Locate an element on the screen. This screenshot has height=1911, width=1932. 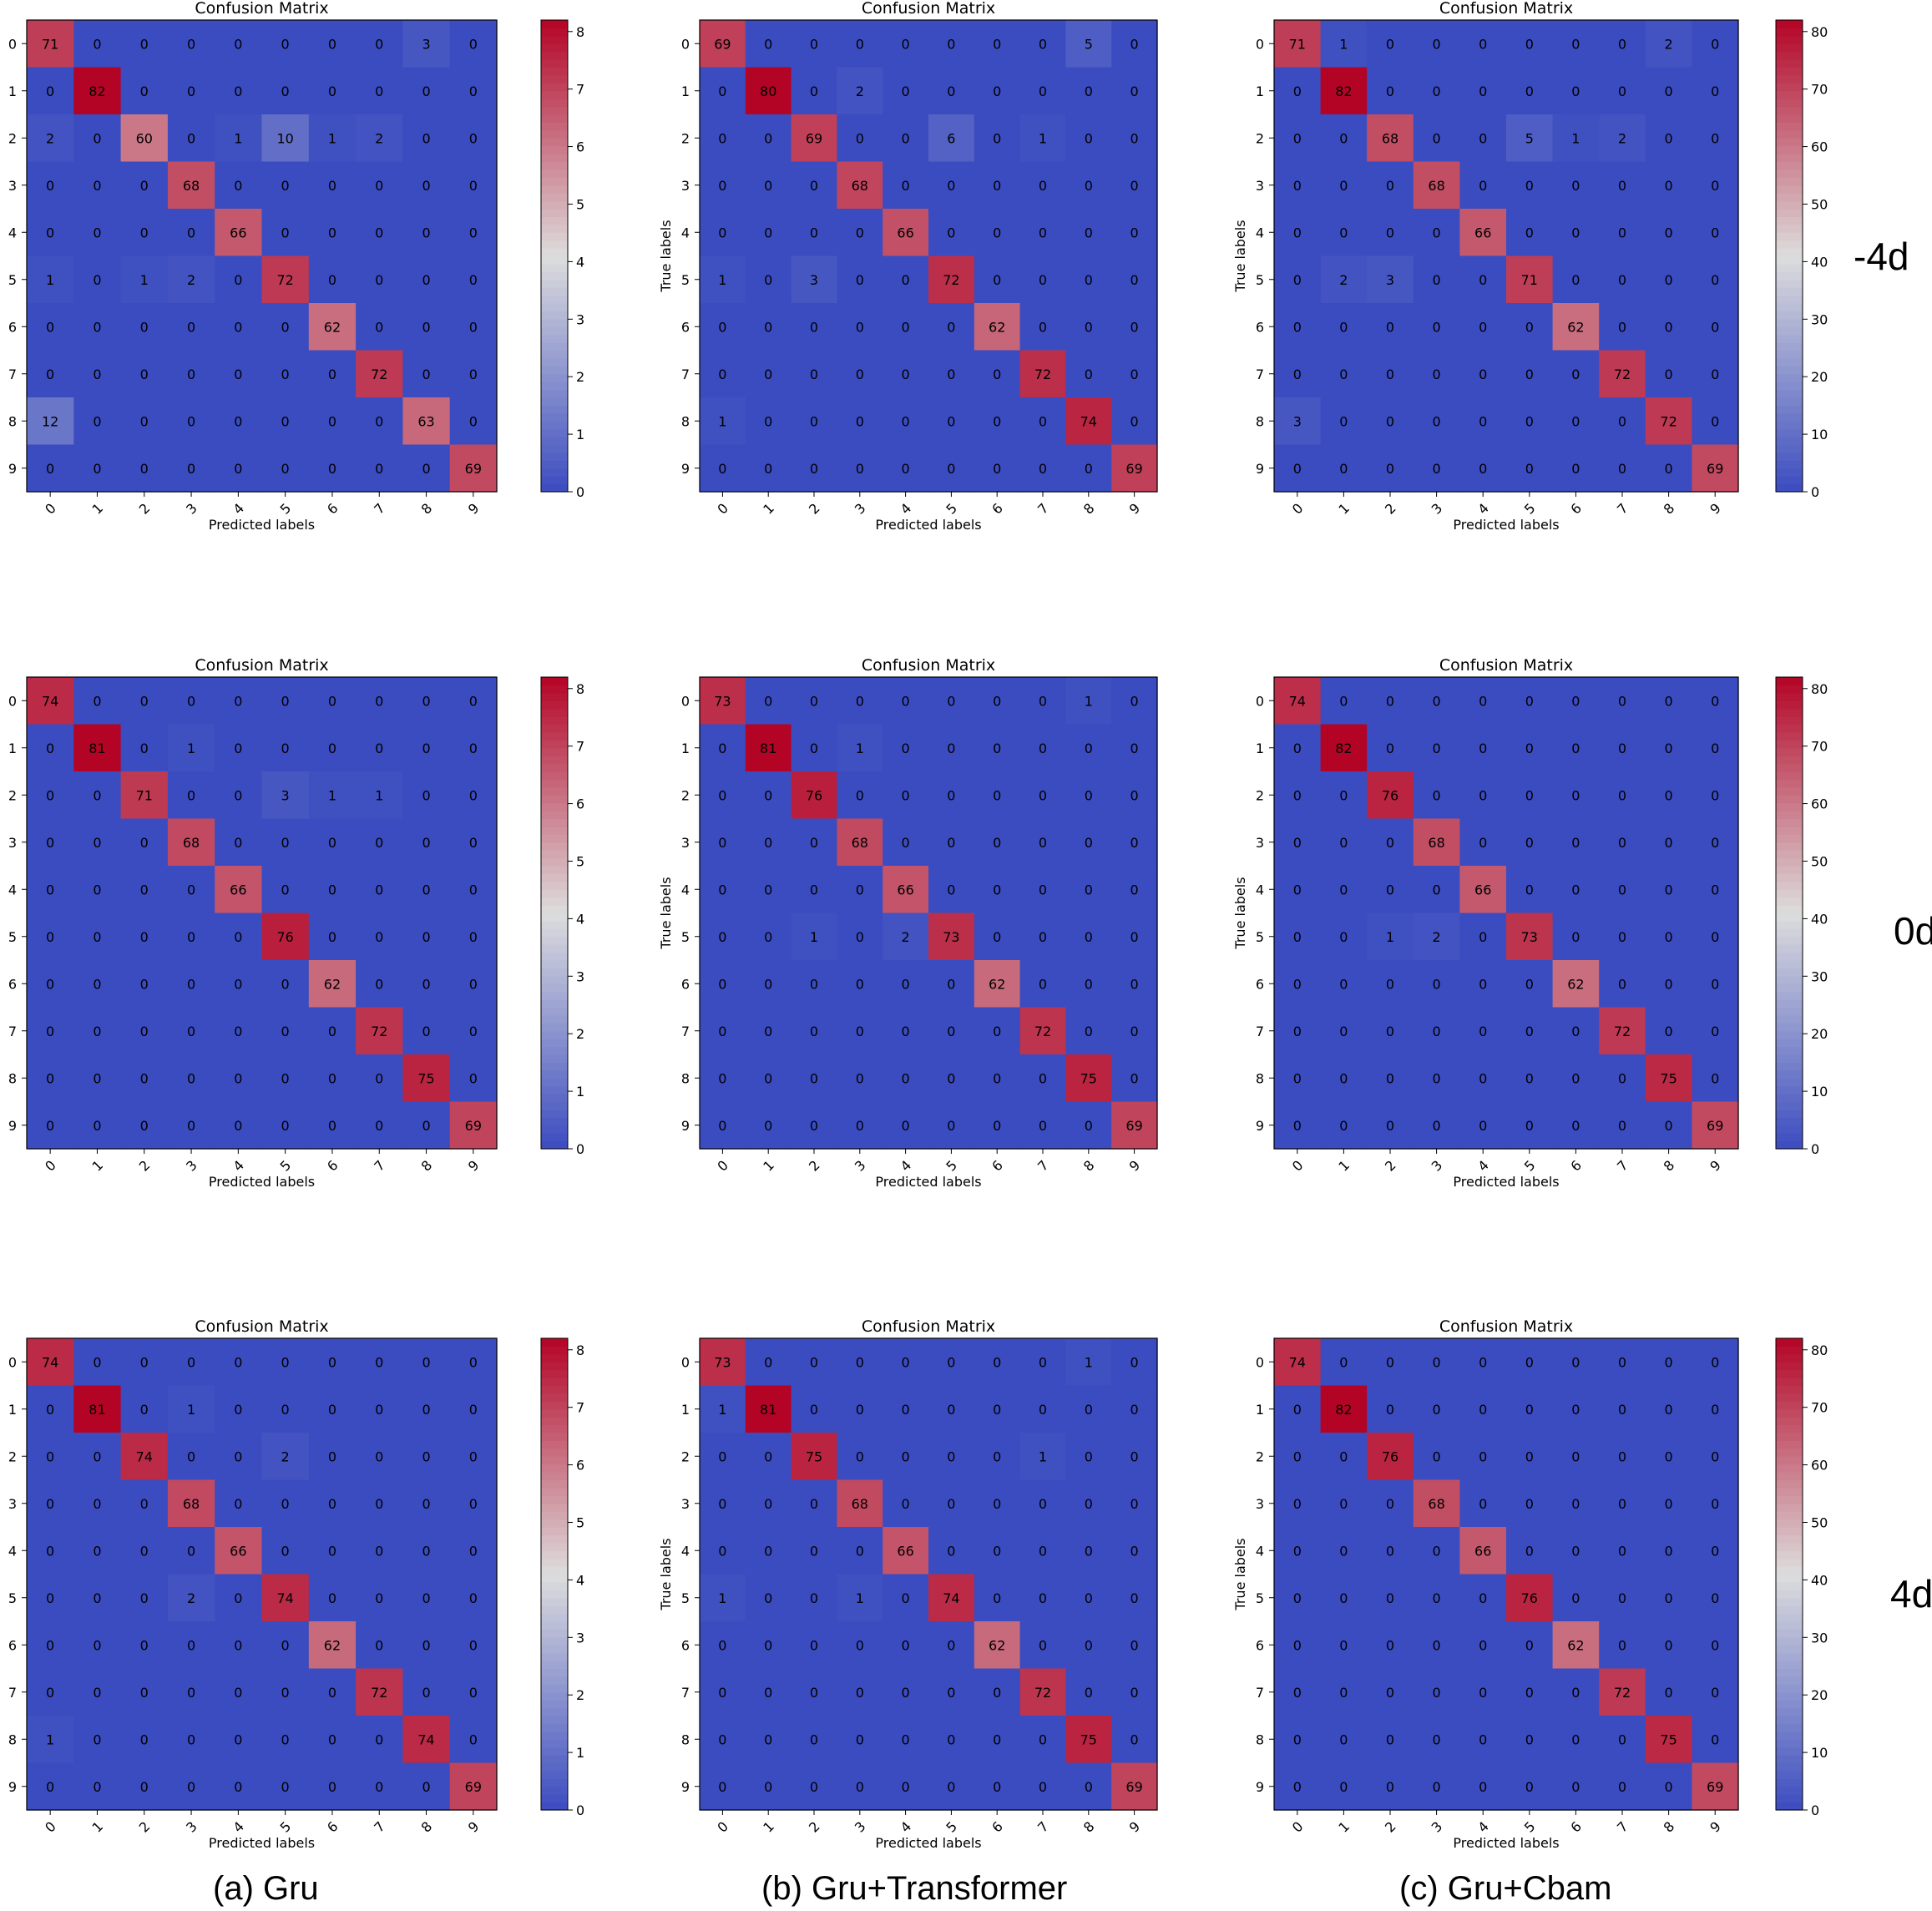
panel-1-value-7-1: 0 is located at coordinates (768, 374).